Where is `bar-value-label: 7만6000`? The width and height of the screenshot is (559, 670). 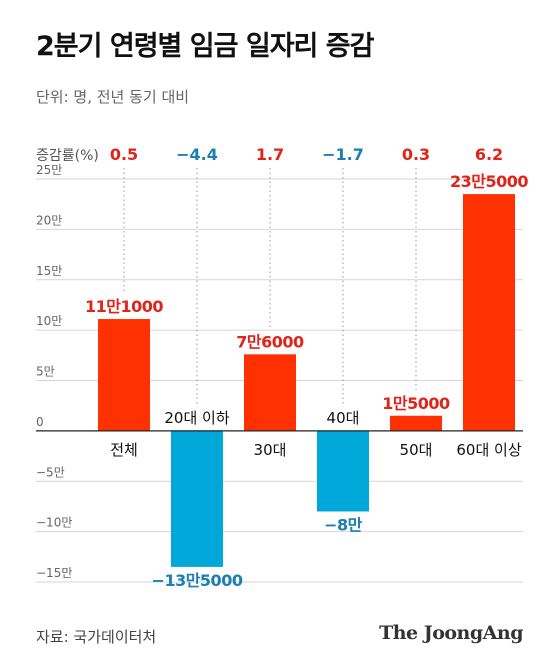 bar-value-label: 7만6000 is located at coordinates (270, 341).